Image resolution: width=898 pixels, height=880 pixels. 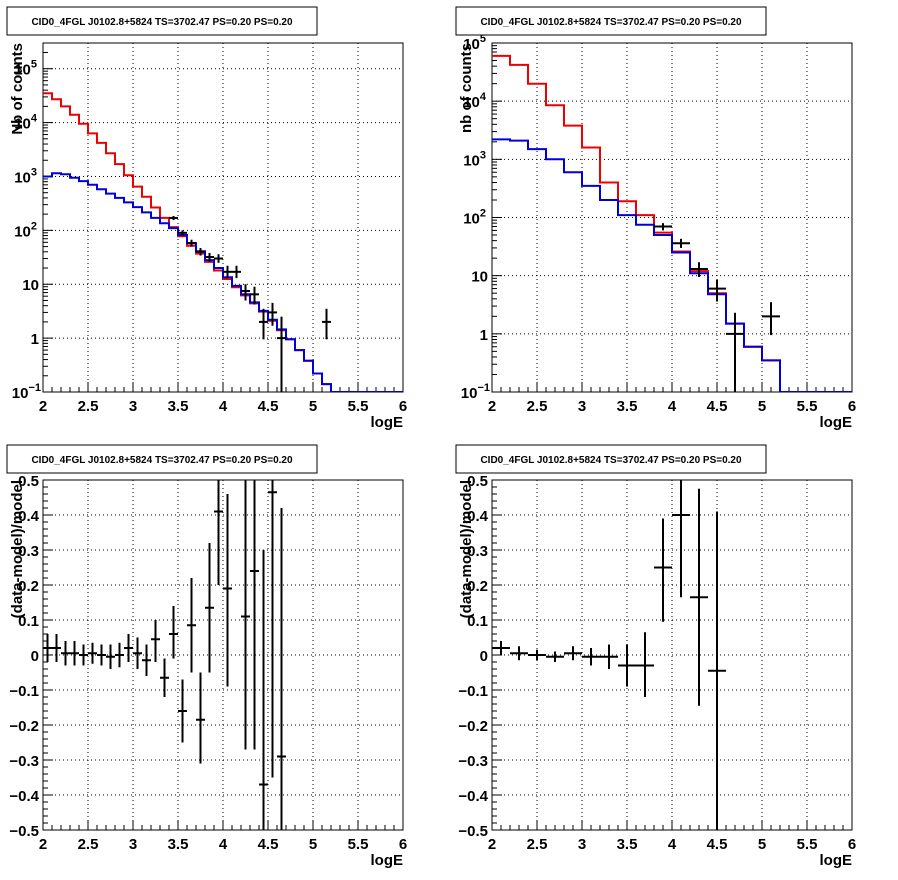 What do you see at coordinates (672, 265) in the screenshot?
I see `model-component-line` at bounding box center [672, 265].